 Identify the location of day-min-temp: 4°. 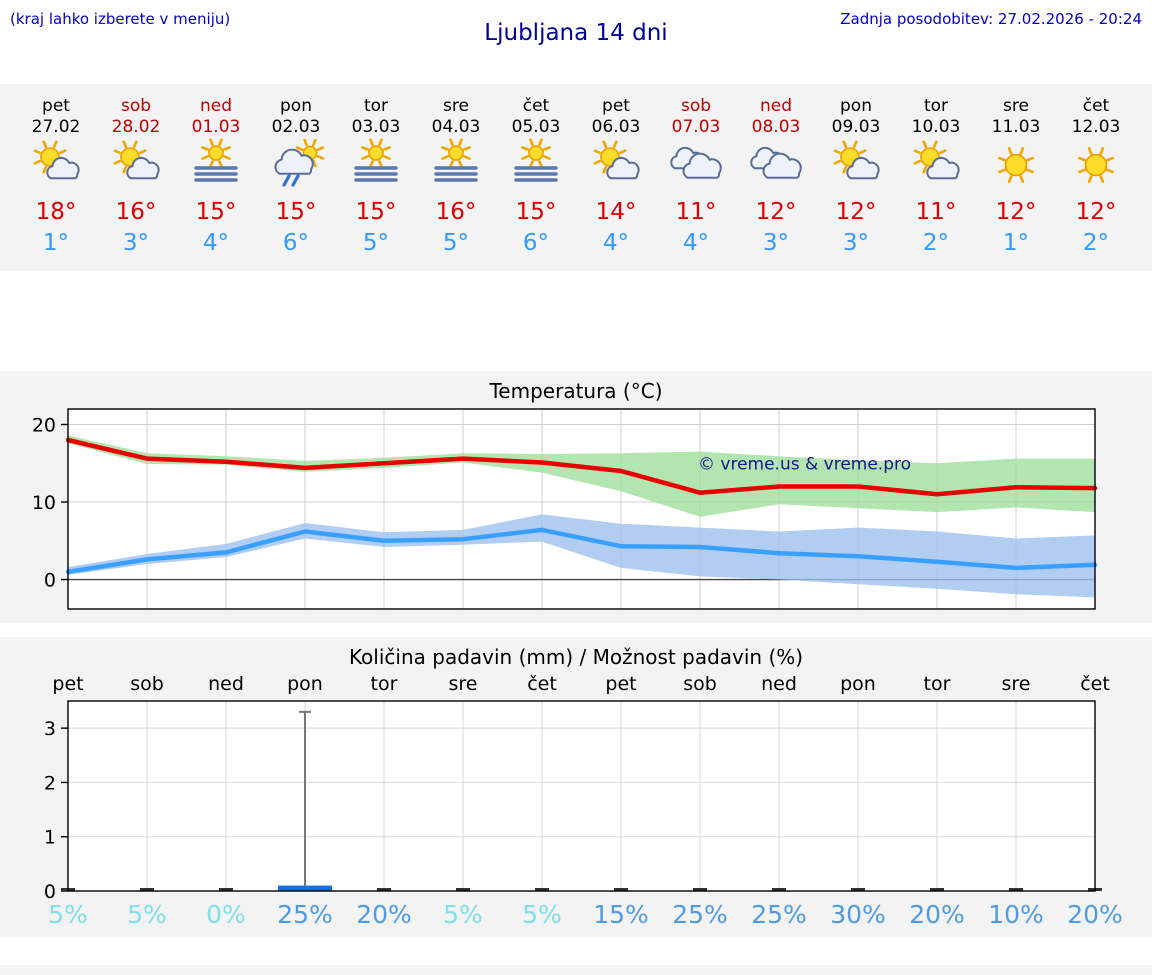
(216, 243).